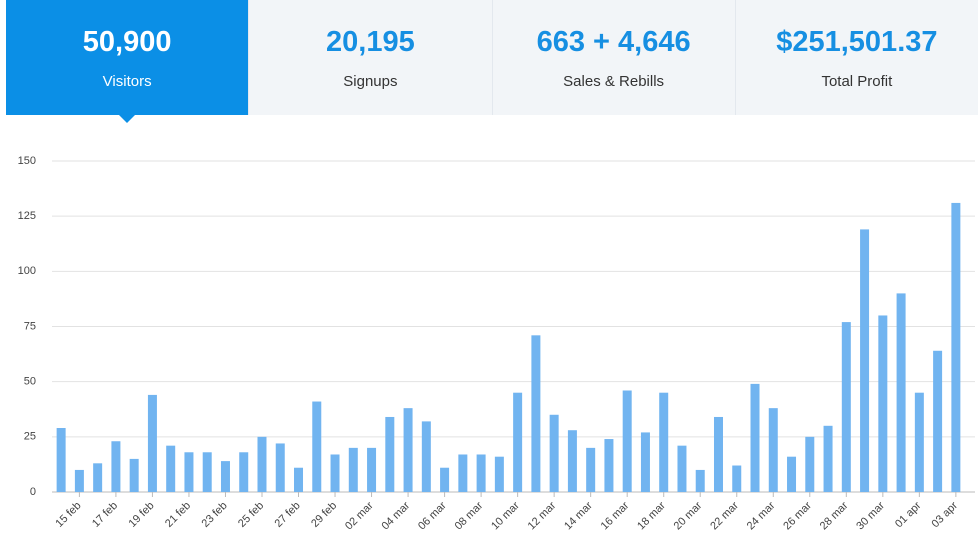 This screenshot has height=549, width=978. I want to click on stat-label: Visitors, so click(127, 81).